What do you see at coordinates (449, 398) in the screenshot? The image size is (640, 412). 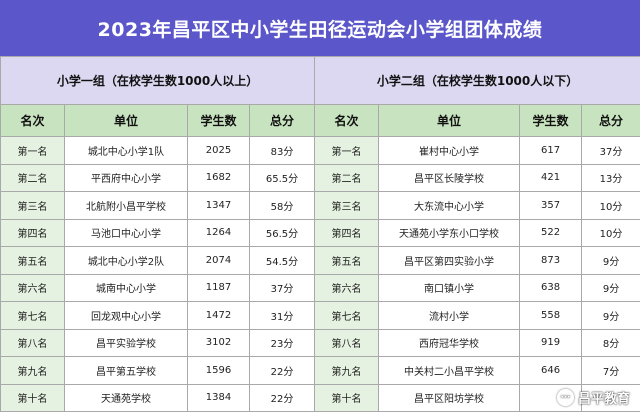 I see `group-2-unit-cell: 昌平区阳坊学校` at bounding box center [449, 398].